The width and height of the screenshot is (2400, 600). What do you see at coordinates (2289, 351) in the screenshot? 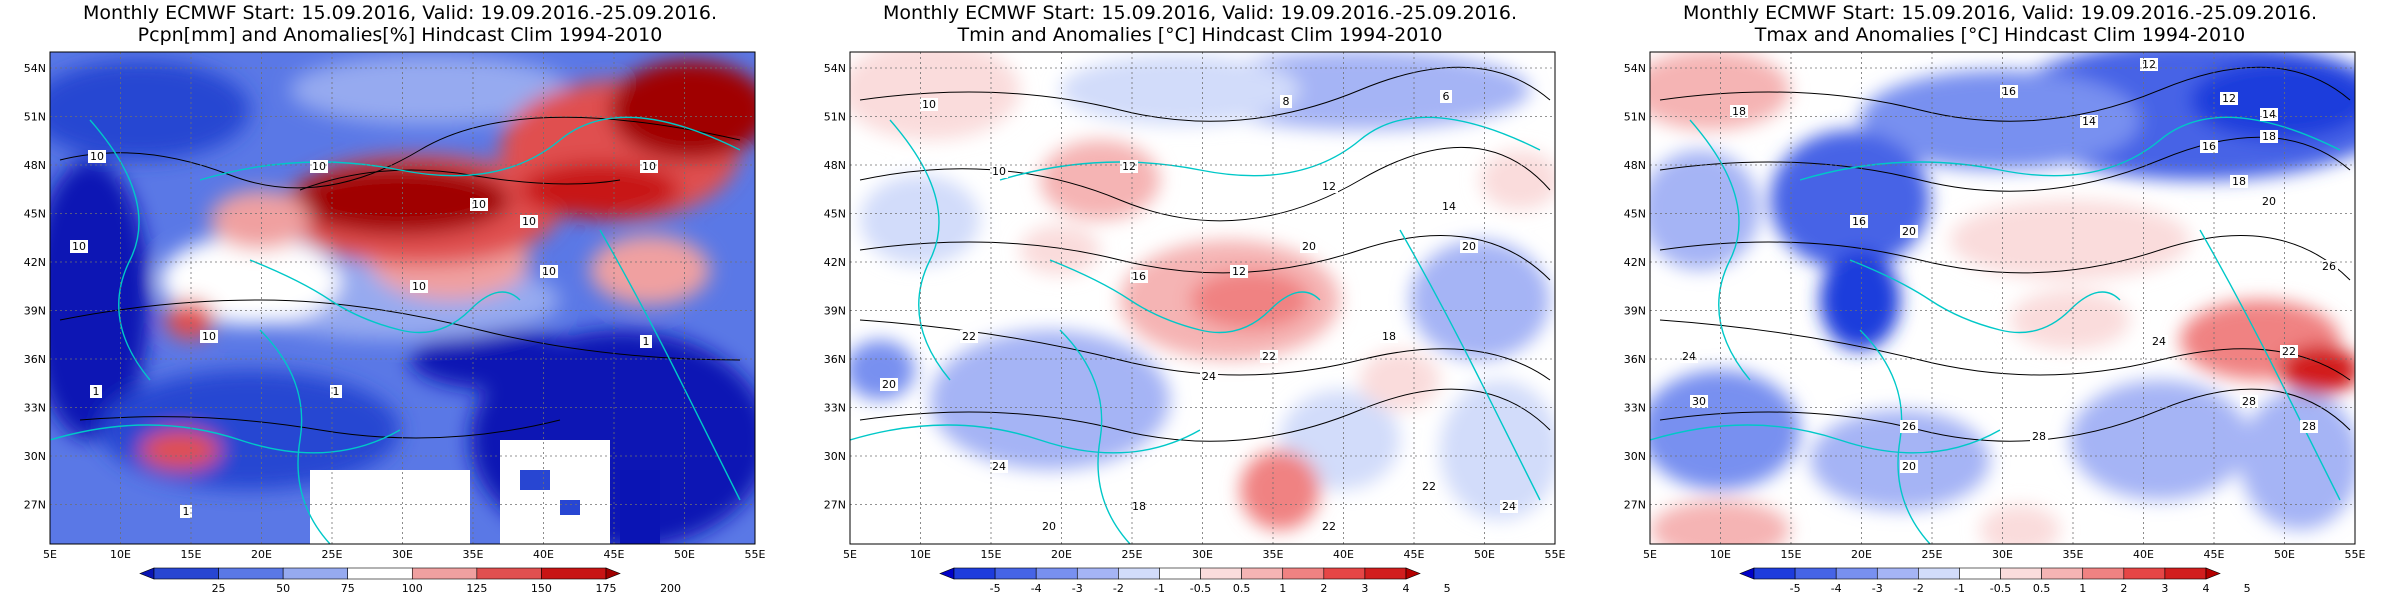
I see `svg-text: 22` at bounding box center [2289, 351].